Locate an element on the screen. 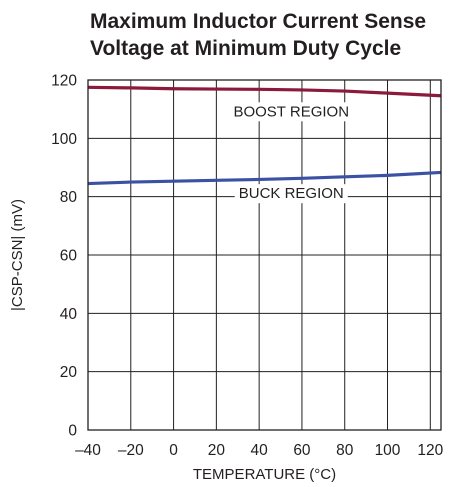 This screenshot has height=487, width=459. x-tick-label: –20 is located at coordinates (131, 450).